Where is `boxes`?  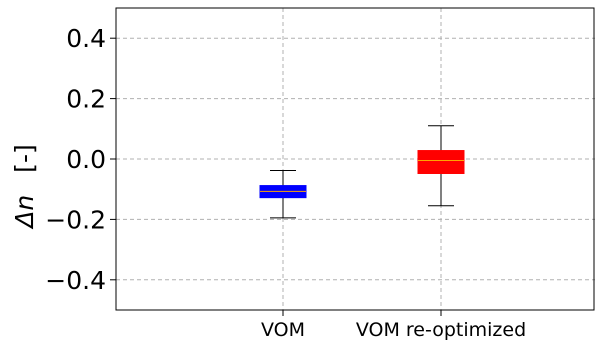
boxes is located at coordinates (362, 172).